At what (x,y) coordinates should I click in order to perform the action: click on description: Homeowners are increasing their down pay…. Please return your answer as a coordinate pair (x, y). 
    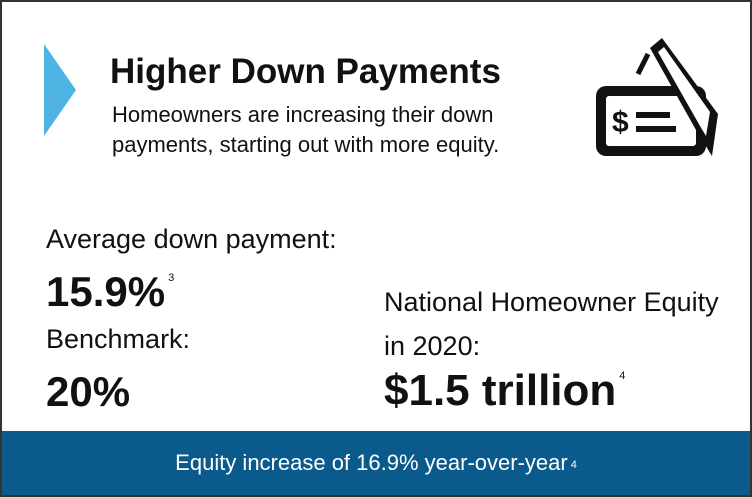
    Looking at the image, I should click on (306, 129).